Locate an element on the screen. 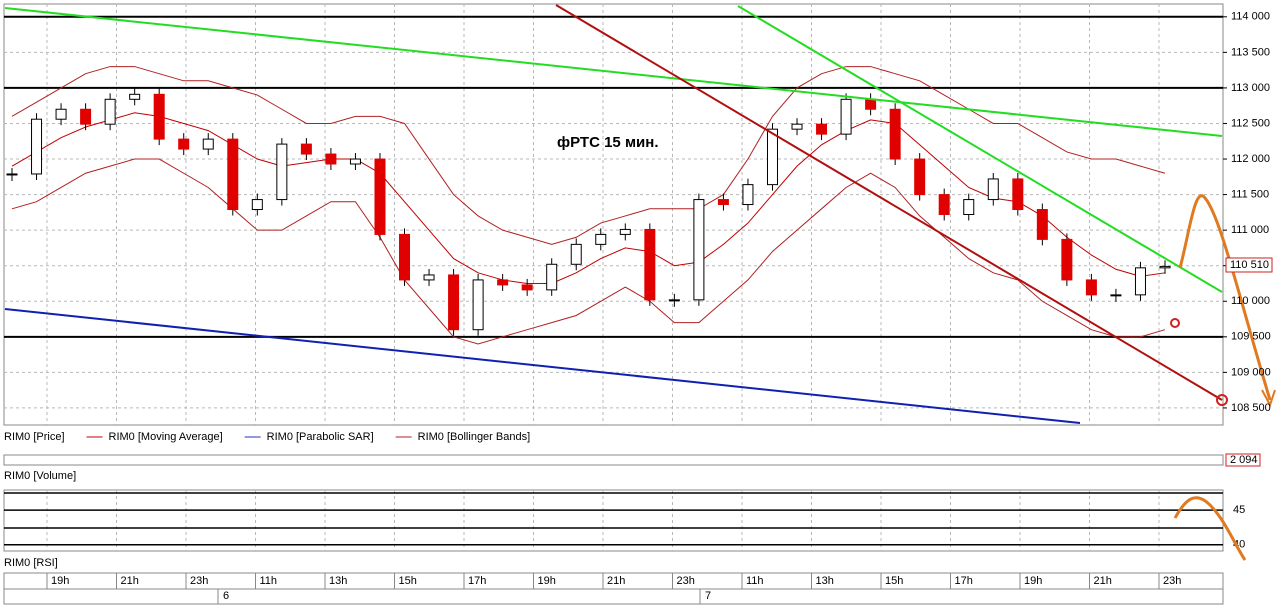 The height and width of the screenshot is (607, 1276). legend-entry: RIM0 [Moving Average] is located at coordinates (166, 437).